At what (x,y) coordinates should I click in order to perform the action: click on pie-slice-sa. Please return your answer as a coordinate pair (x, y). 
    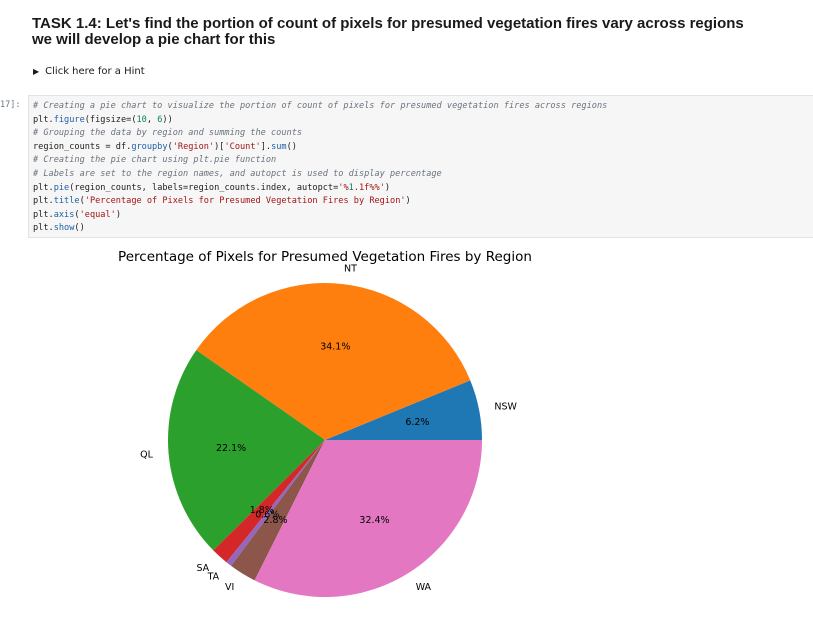
    Looking at the image, I should click on (269, 501).